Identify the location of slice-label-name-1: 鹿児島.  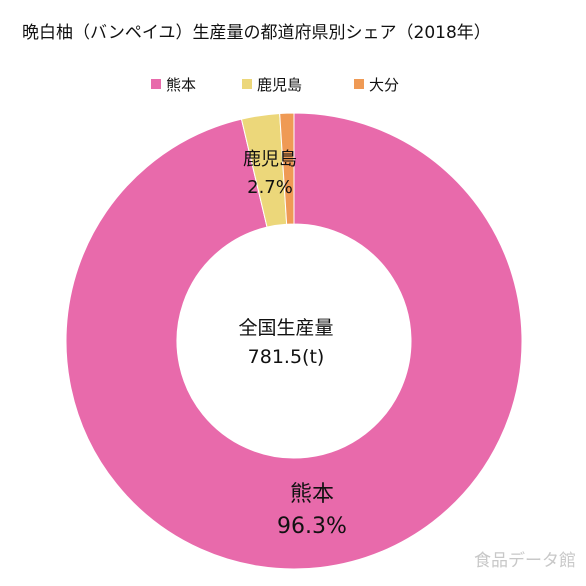
(270, 159).